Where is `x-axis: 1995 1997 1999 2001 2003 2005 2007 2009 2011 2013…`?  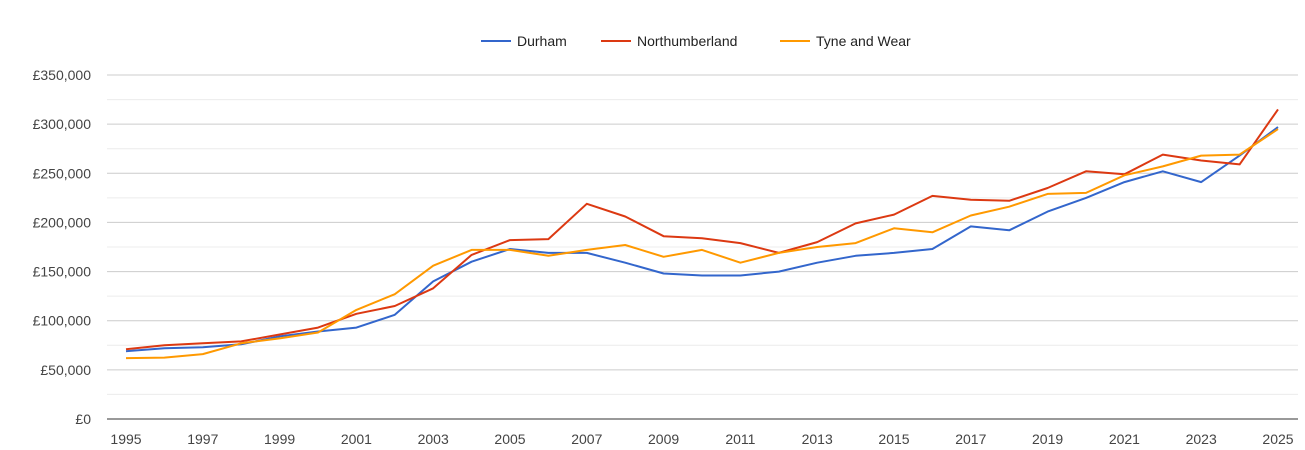 x-axis: 1995 1997 1999 2001 2003 2005 2007 2009 2011 2013… is located at coordinates (702, 432).